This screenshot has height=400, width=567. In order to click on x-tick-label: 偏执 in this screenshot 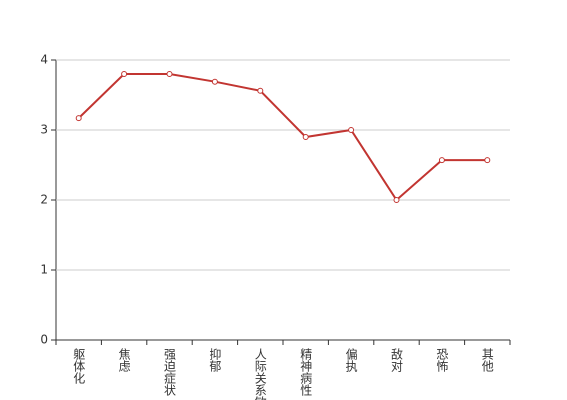, I will do `click(351, 360)`.